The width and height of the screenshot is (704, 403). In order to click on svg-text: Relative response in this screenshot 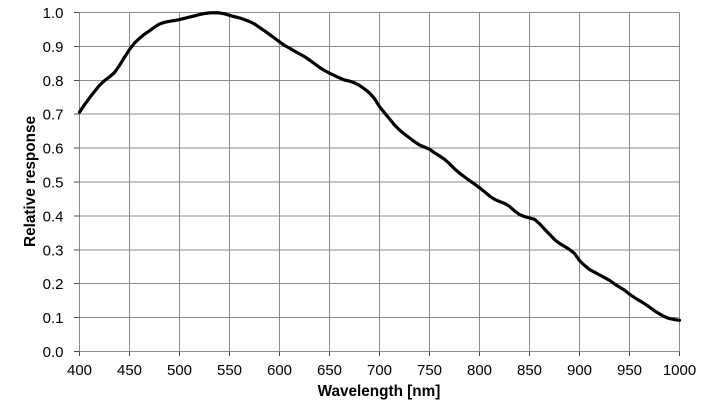, I will do `click(30, 181)`.